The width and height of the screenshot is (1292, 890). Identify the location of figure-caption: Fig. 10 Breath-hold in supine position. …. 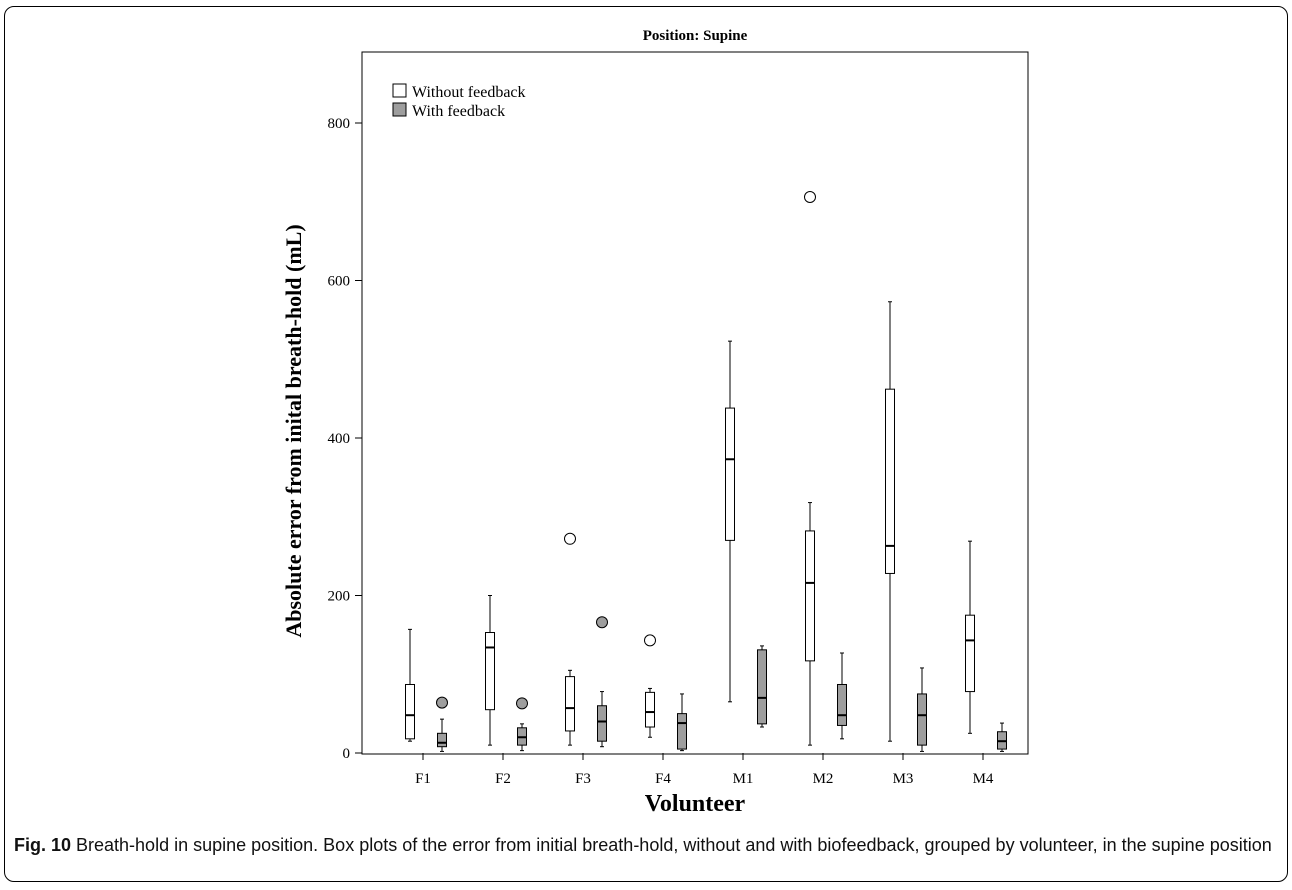
(645, 845).